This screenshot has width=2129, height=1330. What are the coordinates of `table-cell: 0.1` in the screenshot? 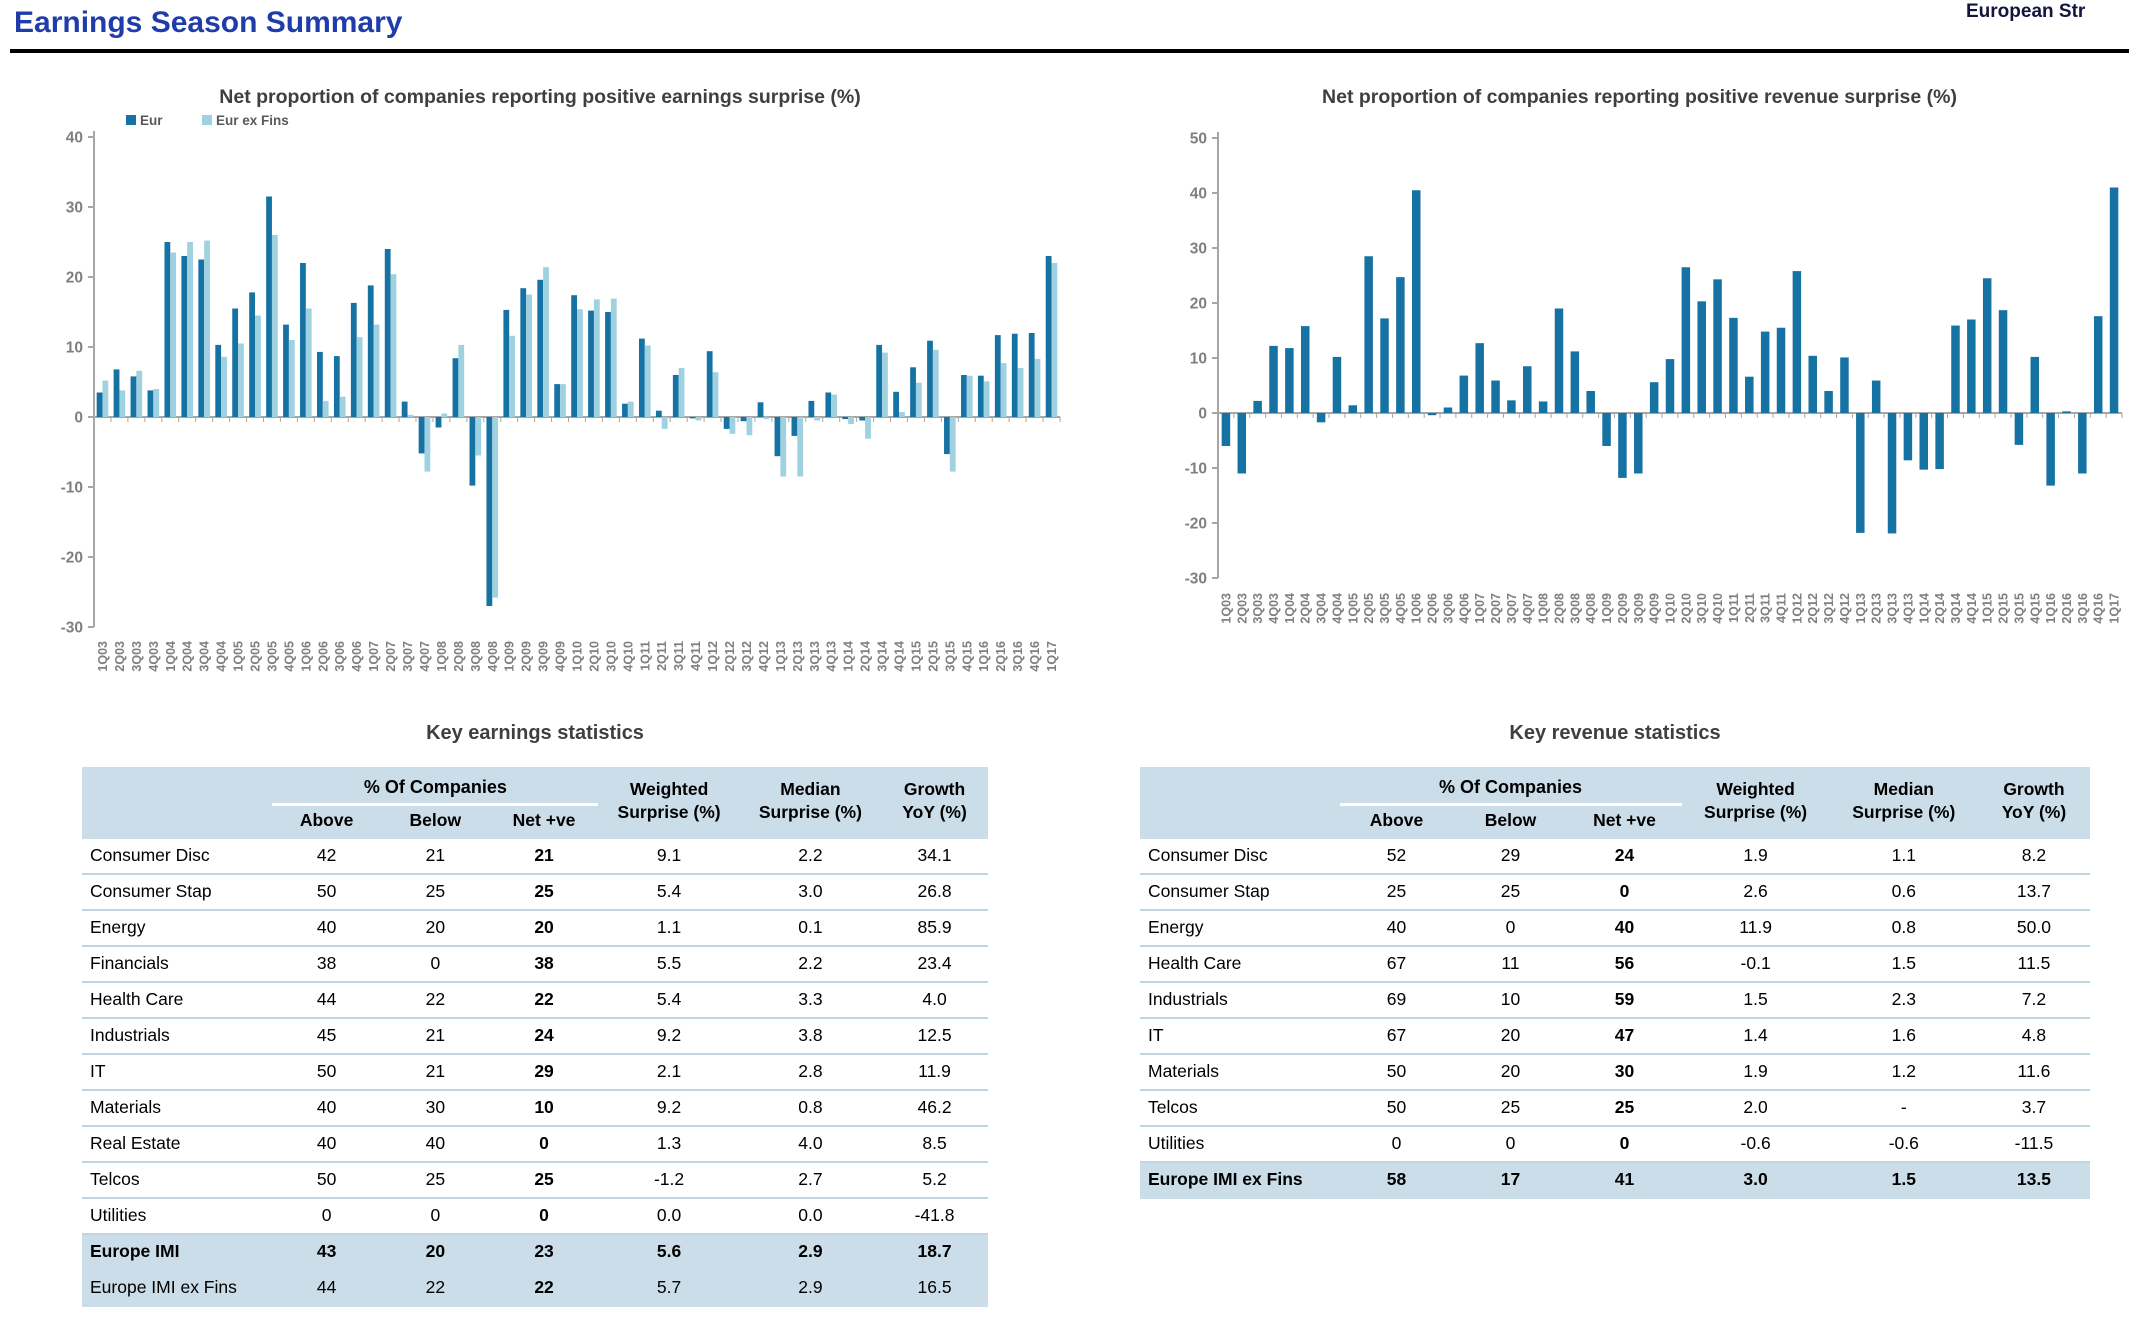 It's located at (810, 928).